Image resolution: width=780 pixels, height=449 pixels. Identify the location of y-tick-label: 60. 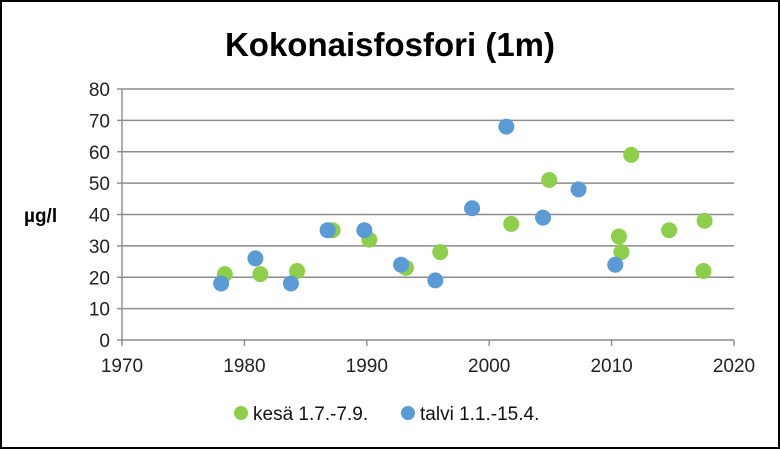
(99, 153).